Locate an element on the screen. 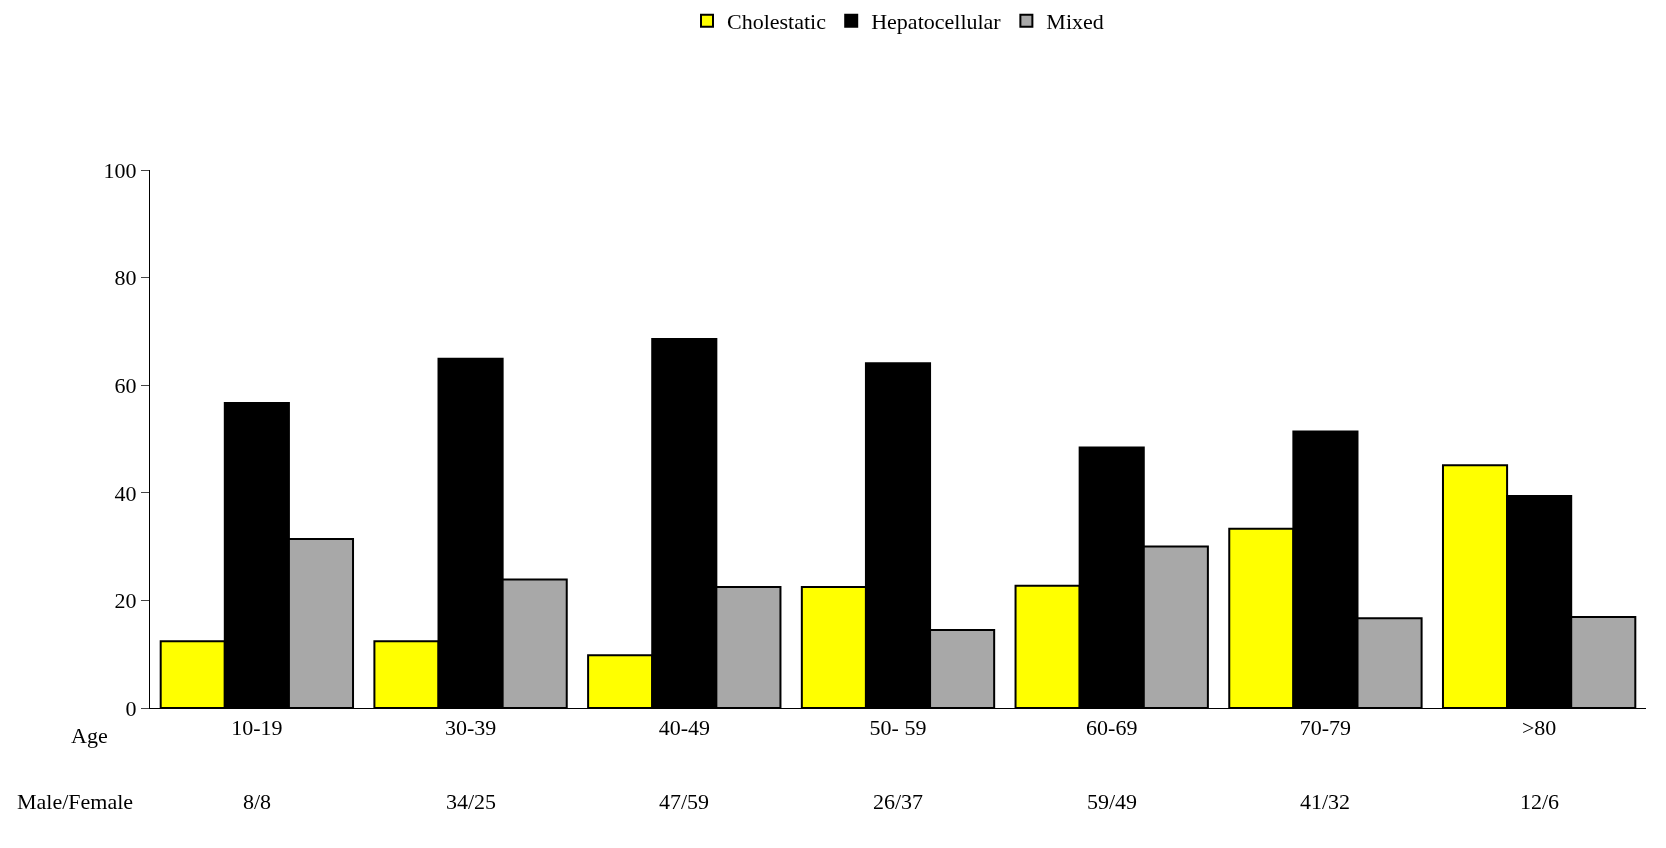 The width and height of the screenshot is (1666, 848). x-axis-title: Age is located at coordinates (89, 735).